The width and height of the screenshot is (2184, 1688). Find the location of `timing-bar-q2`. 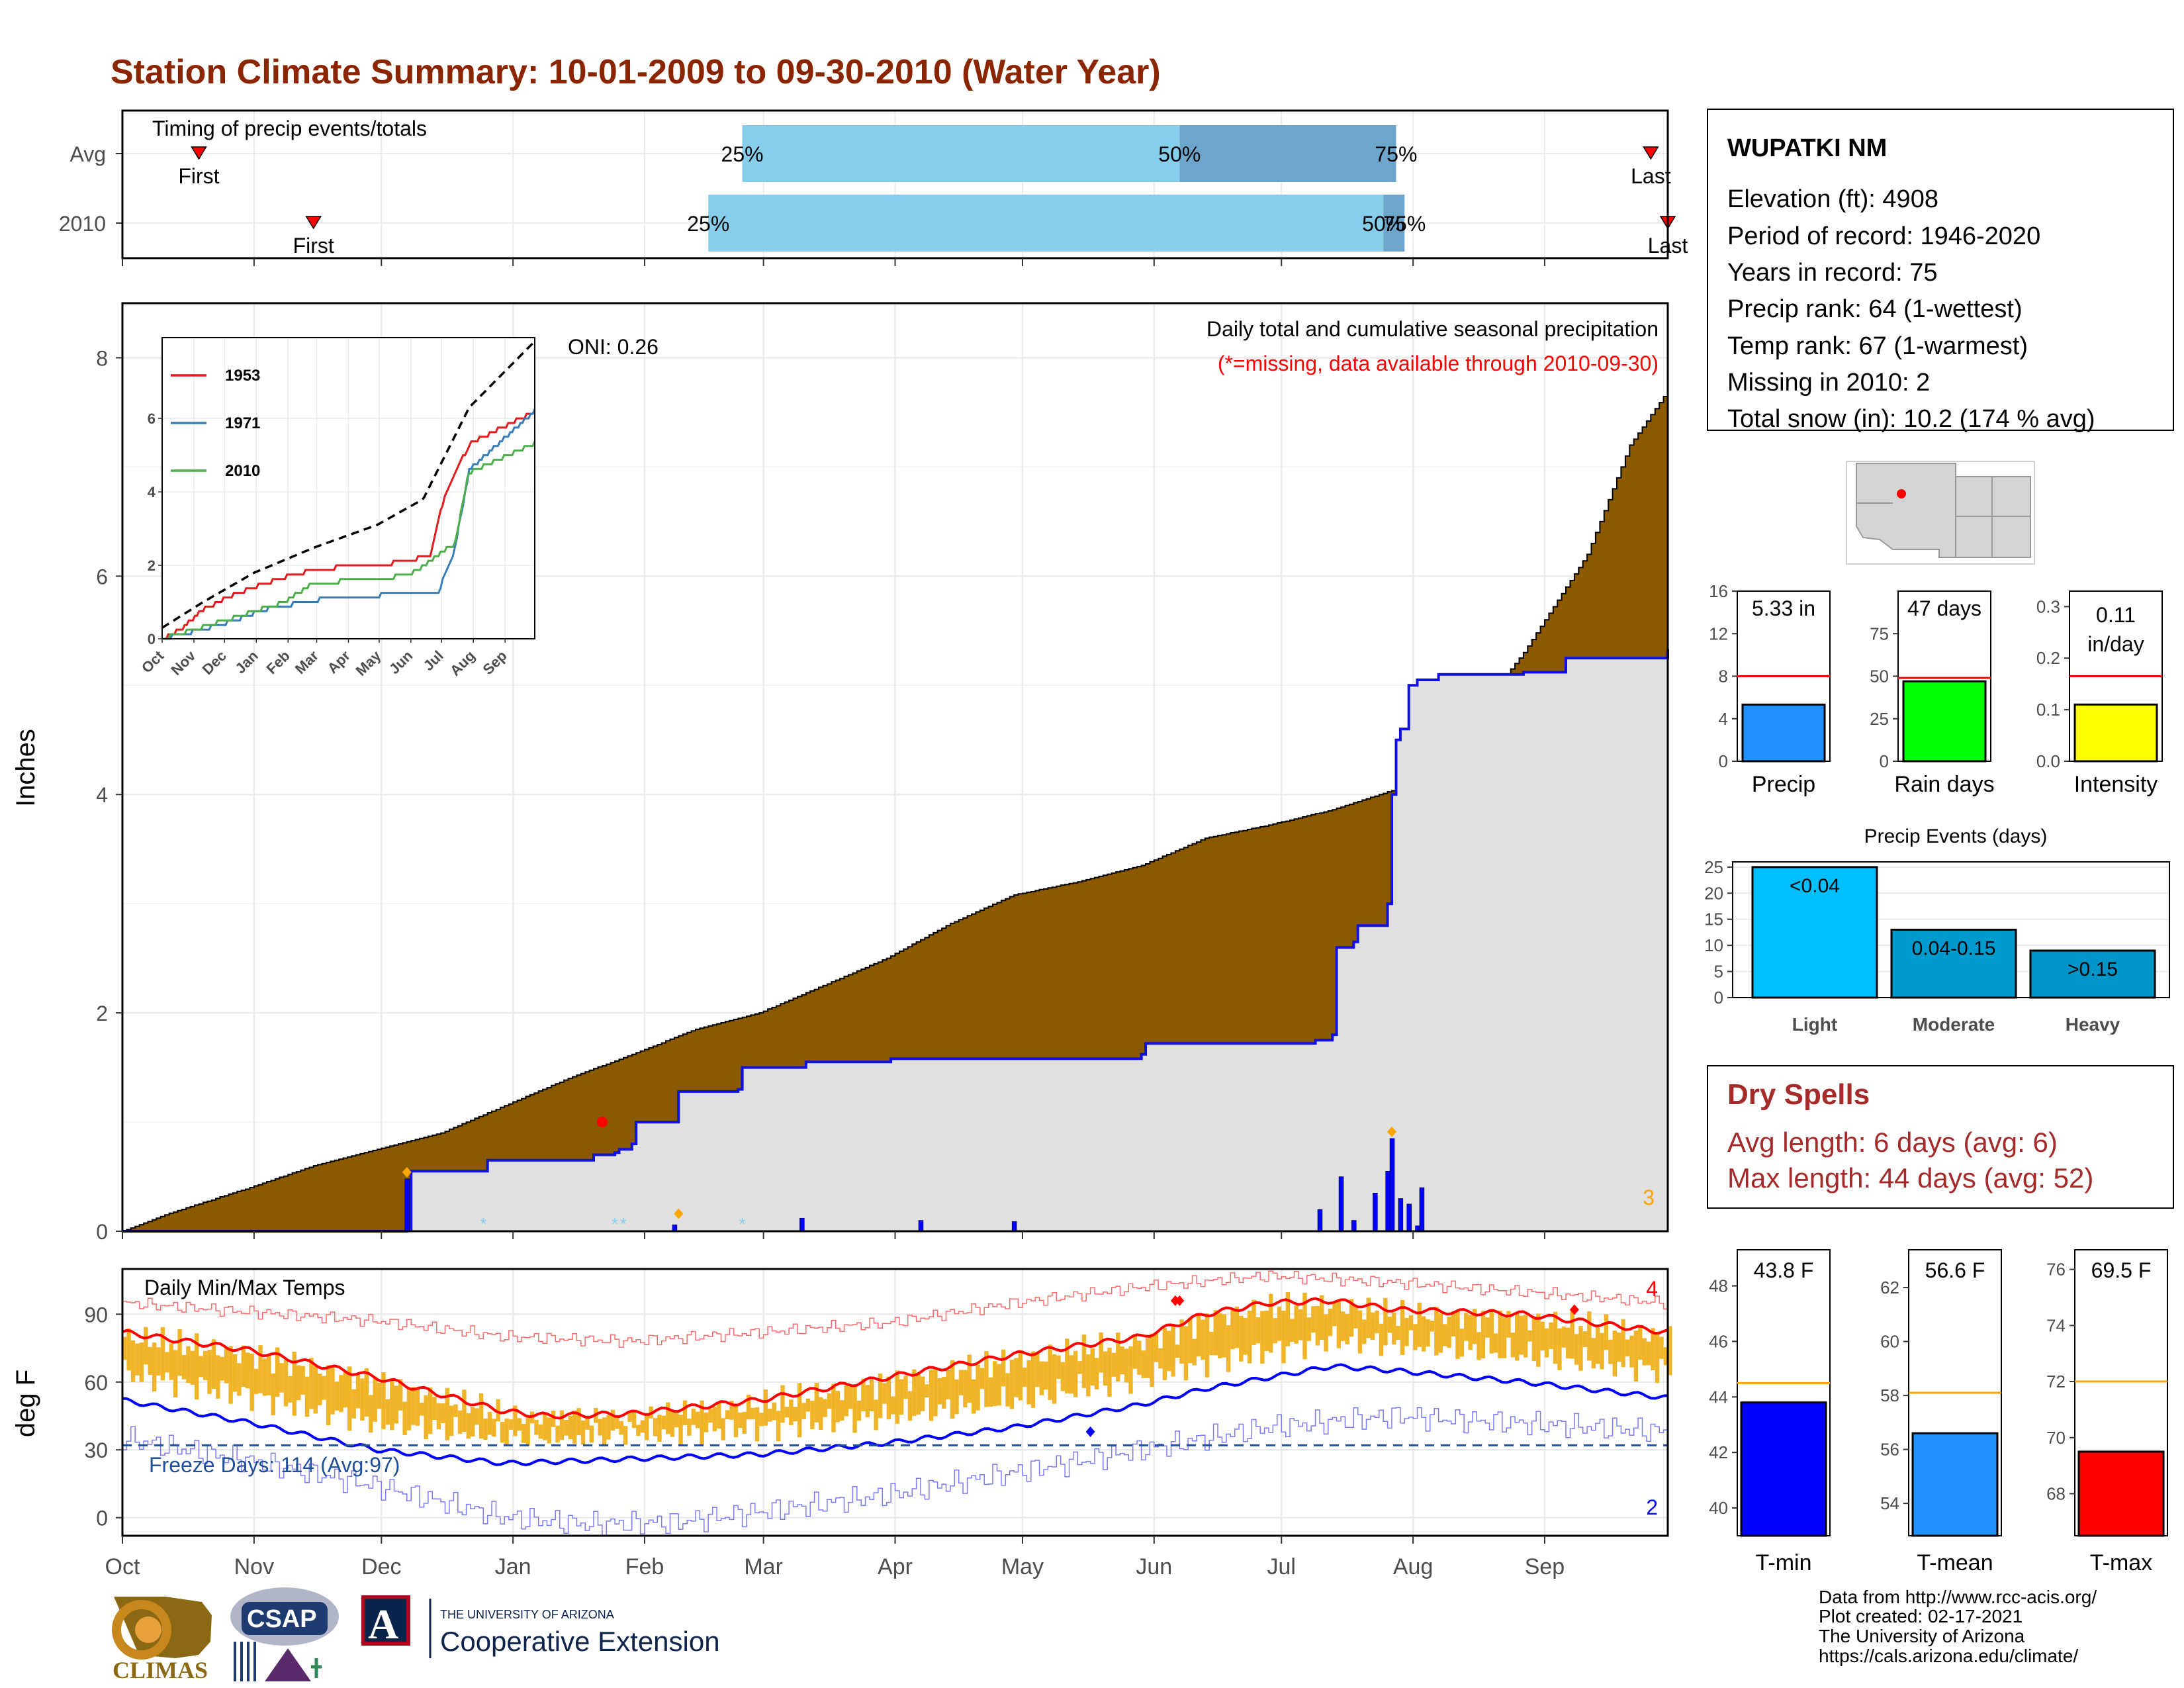

timing-bar-q2 is located at coordinates (961, 153).